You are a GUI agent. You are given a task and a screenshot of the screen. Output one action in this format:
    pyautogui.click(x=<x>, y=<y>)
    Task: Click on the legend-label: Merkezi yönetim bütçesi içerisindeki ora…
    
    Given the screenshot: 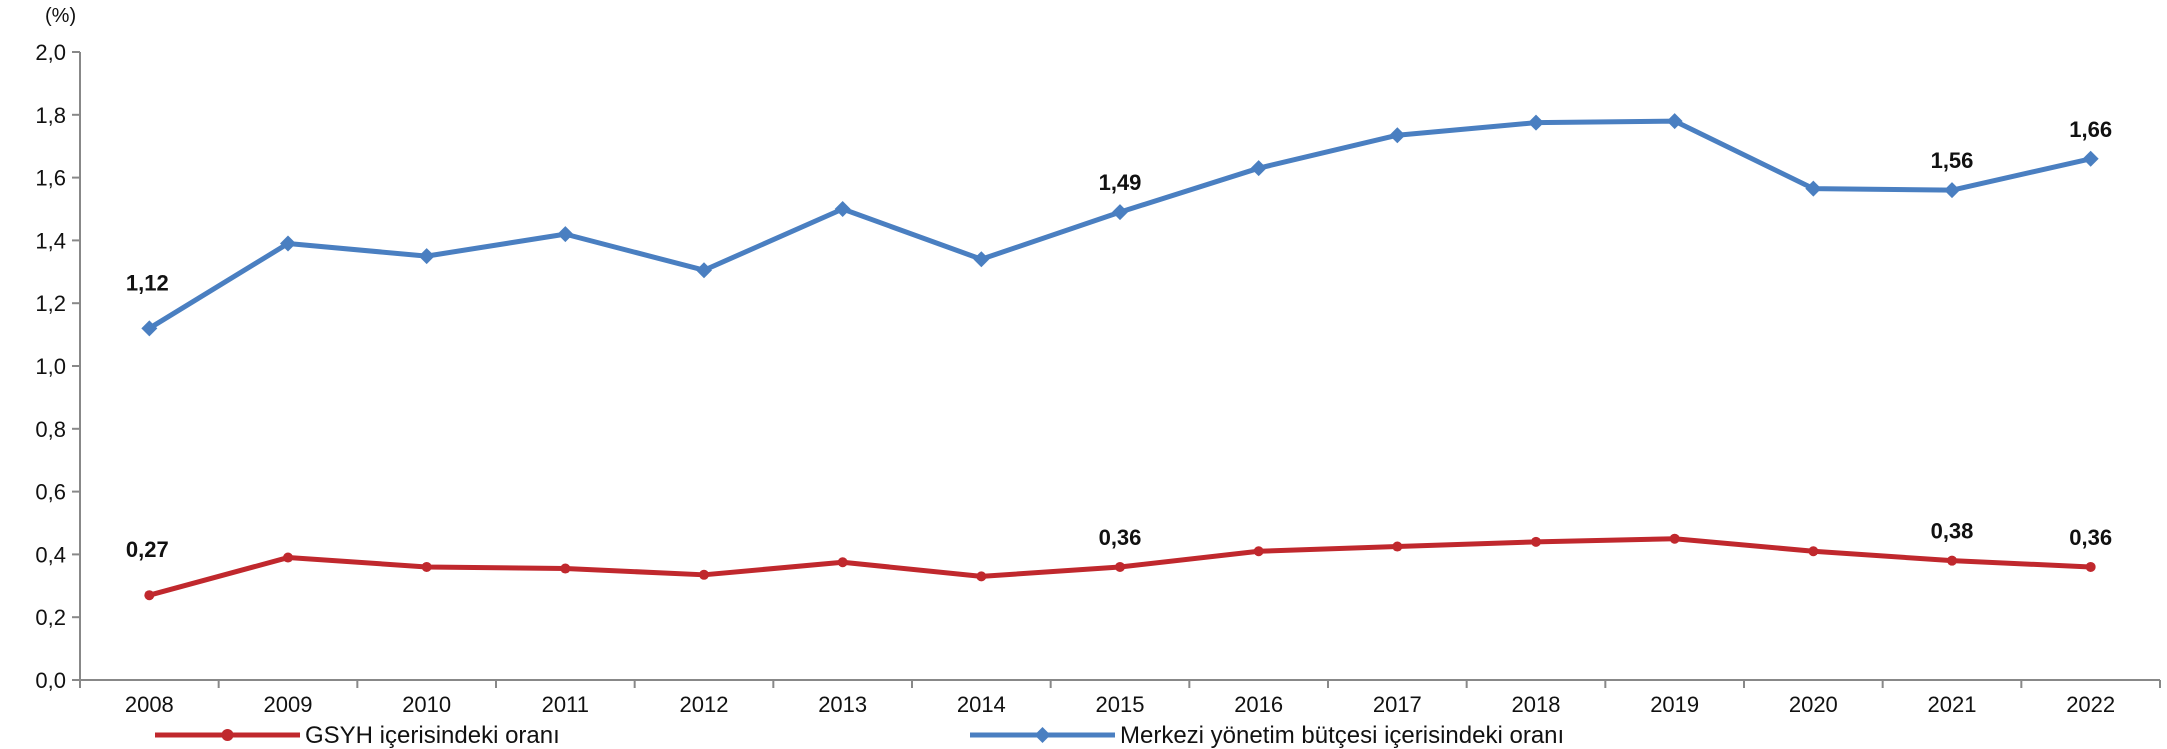 What is the action you would take?
    pyautogui.click(x=1342, y=735)
    